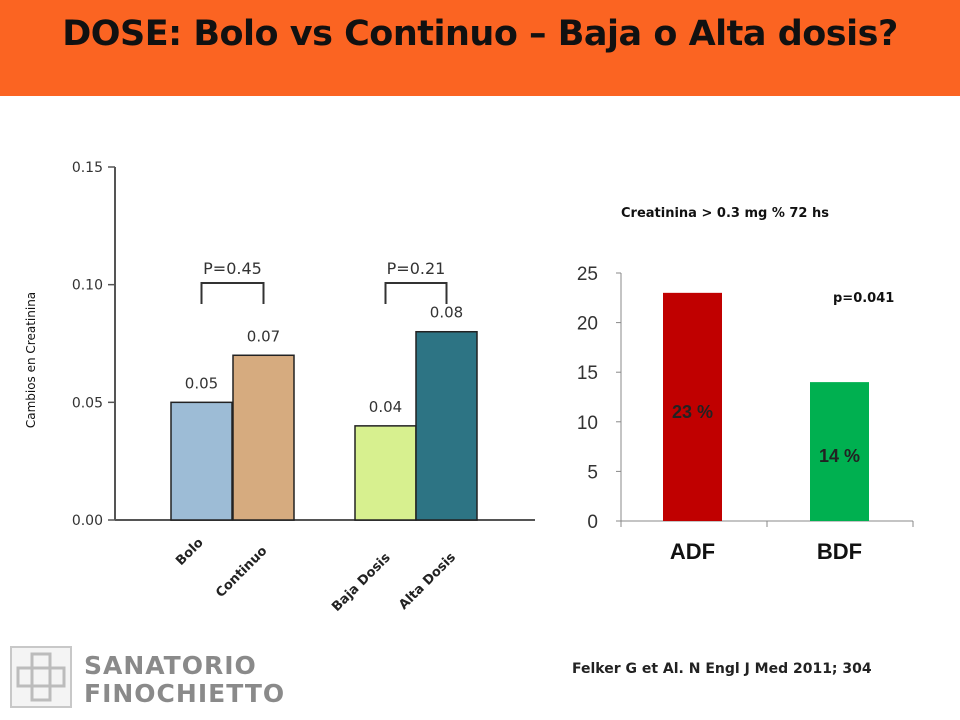 The height and width of the screenshot is (720, 960). What do you see at coordinates (587, 373) in the screenshot?
I see `right-chart-y-tick-label: 15` at bounding box center [587, 373].